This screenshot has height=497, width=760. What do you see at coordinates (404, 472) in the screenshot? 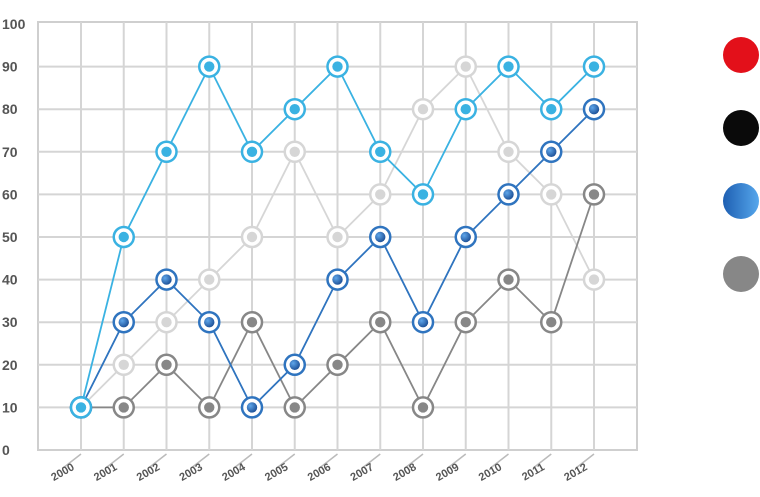
I see `x-tick-label: 2008` at bounding box center [404, 472].